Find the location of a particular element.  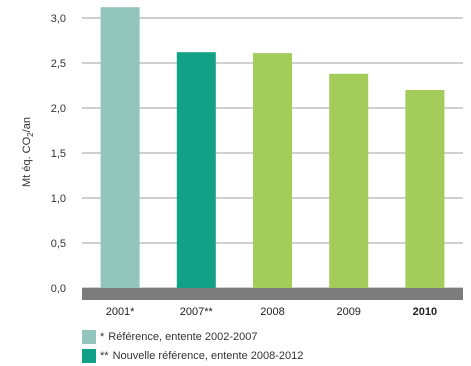

y-tick-label: 2,5 is located at coordinates (58, 64).